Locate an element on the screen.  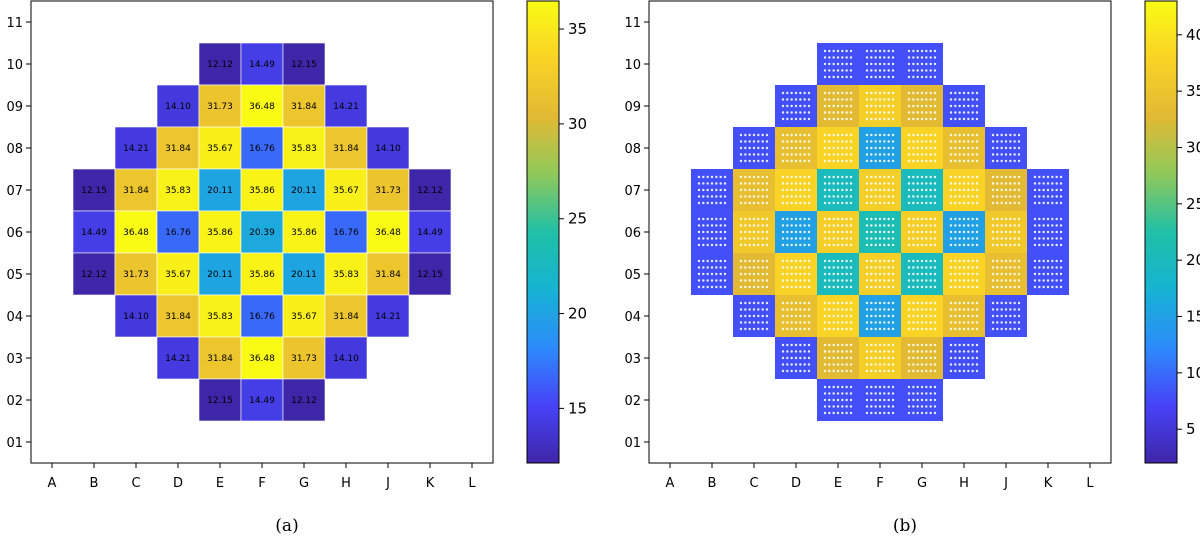
x-tick-label: F is located at coordinates (879, 483).